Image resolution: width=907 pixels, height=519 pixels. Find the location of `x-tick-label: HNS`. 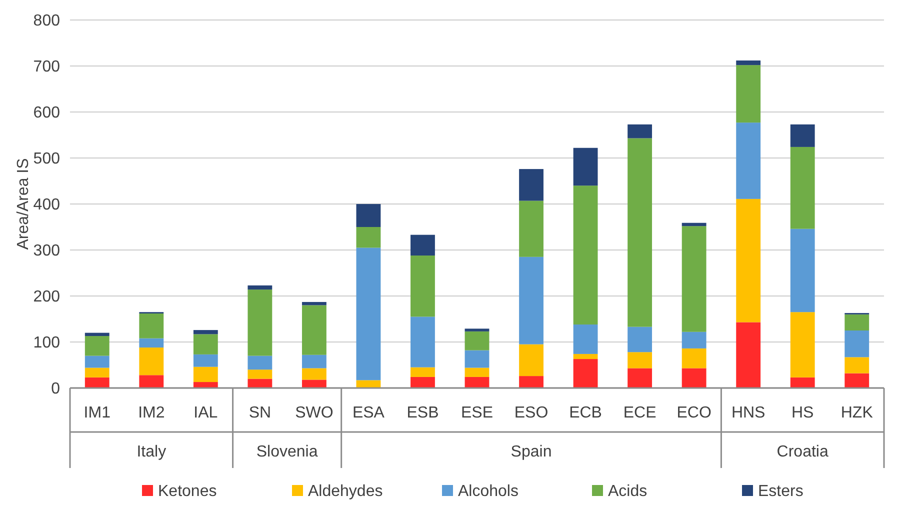

x-tick-label: HNS is located at coordinates (748, 413).